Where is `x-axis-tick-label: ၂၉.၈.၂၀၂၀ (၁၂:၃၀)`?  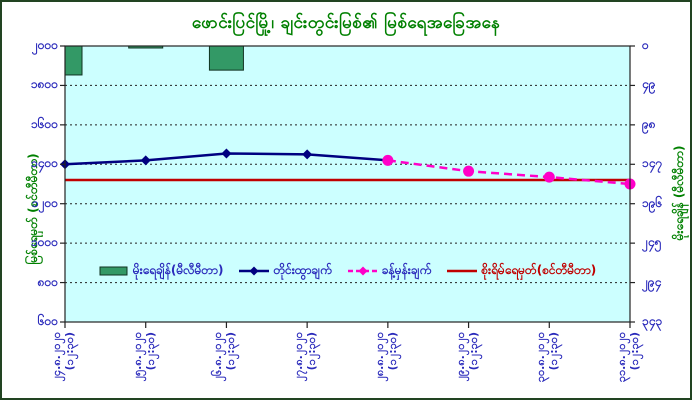
x-axis-tick-label: ၂၉.၈.၂၀၂၀ (၁၂:၃၀) is located at coordinates (466, 357).